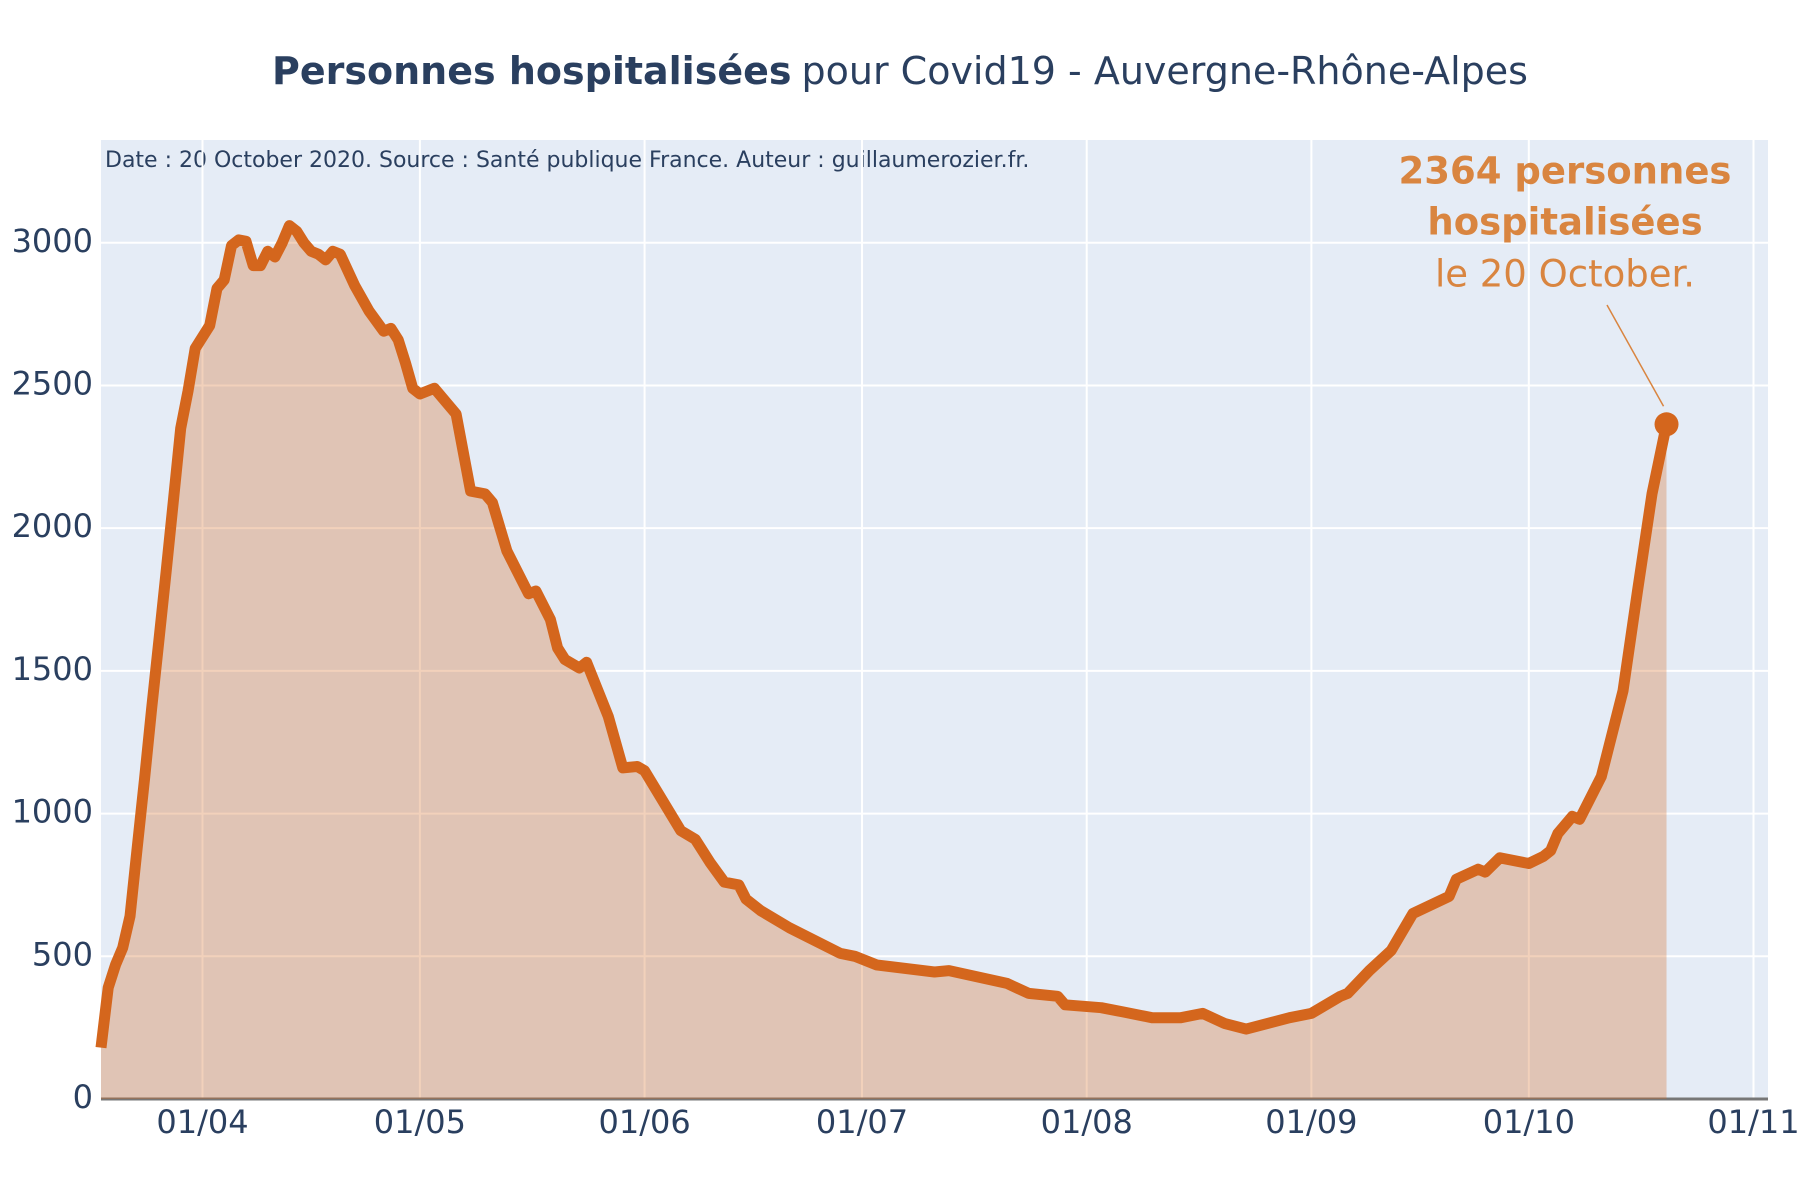 The height and width of the screenshot is (1200, 1800). Describe the element at coordinates (1087, 1122) in the screenshot. I see `x-tick-label: 01/08` at that location.